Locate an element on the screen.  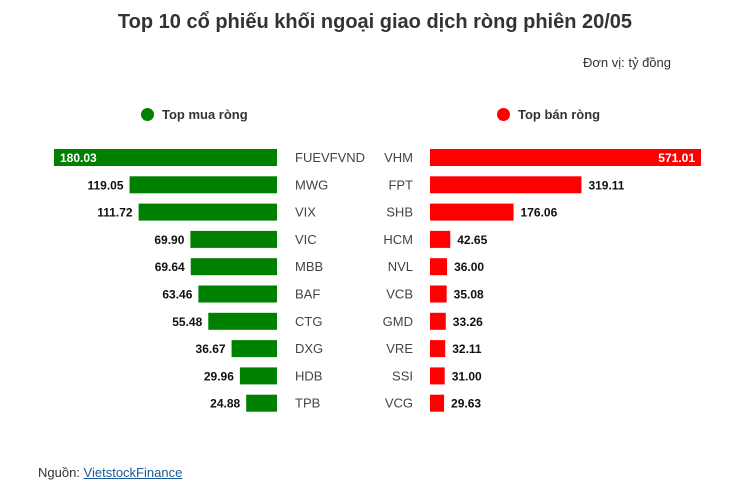
buy-category-label: BAF is located at coordinates (307, 294).